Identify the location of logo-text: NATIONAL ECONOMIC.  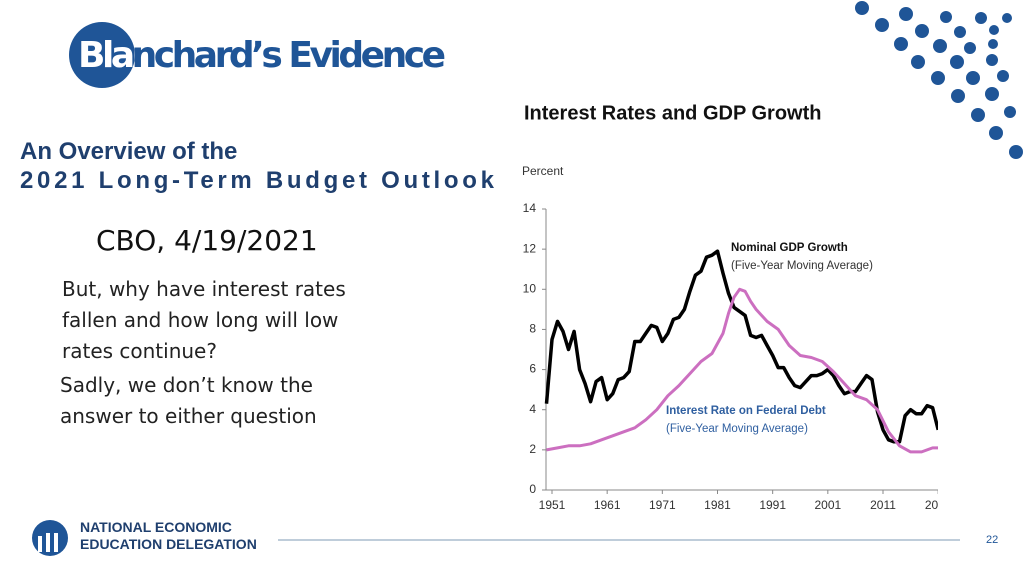
(156, 527).